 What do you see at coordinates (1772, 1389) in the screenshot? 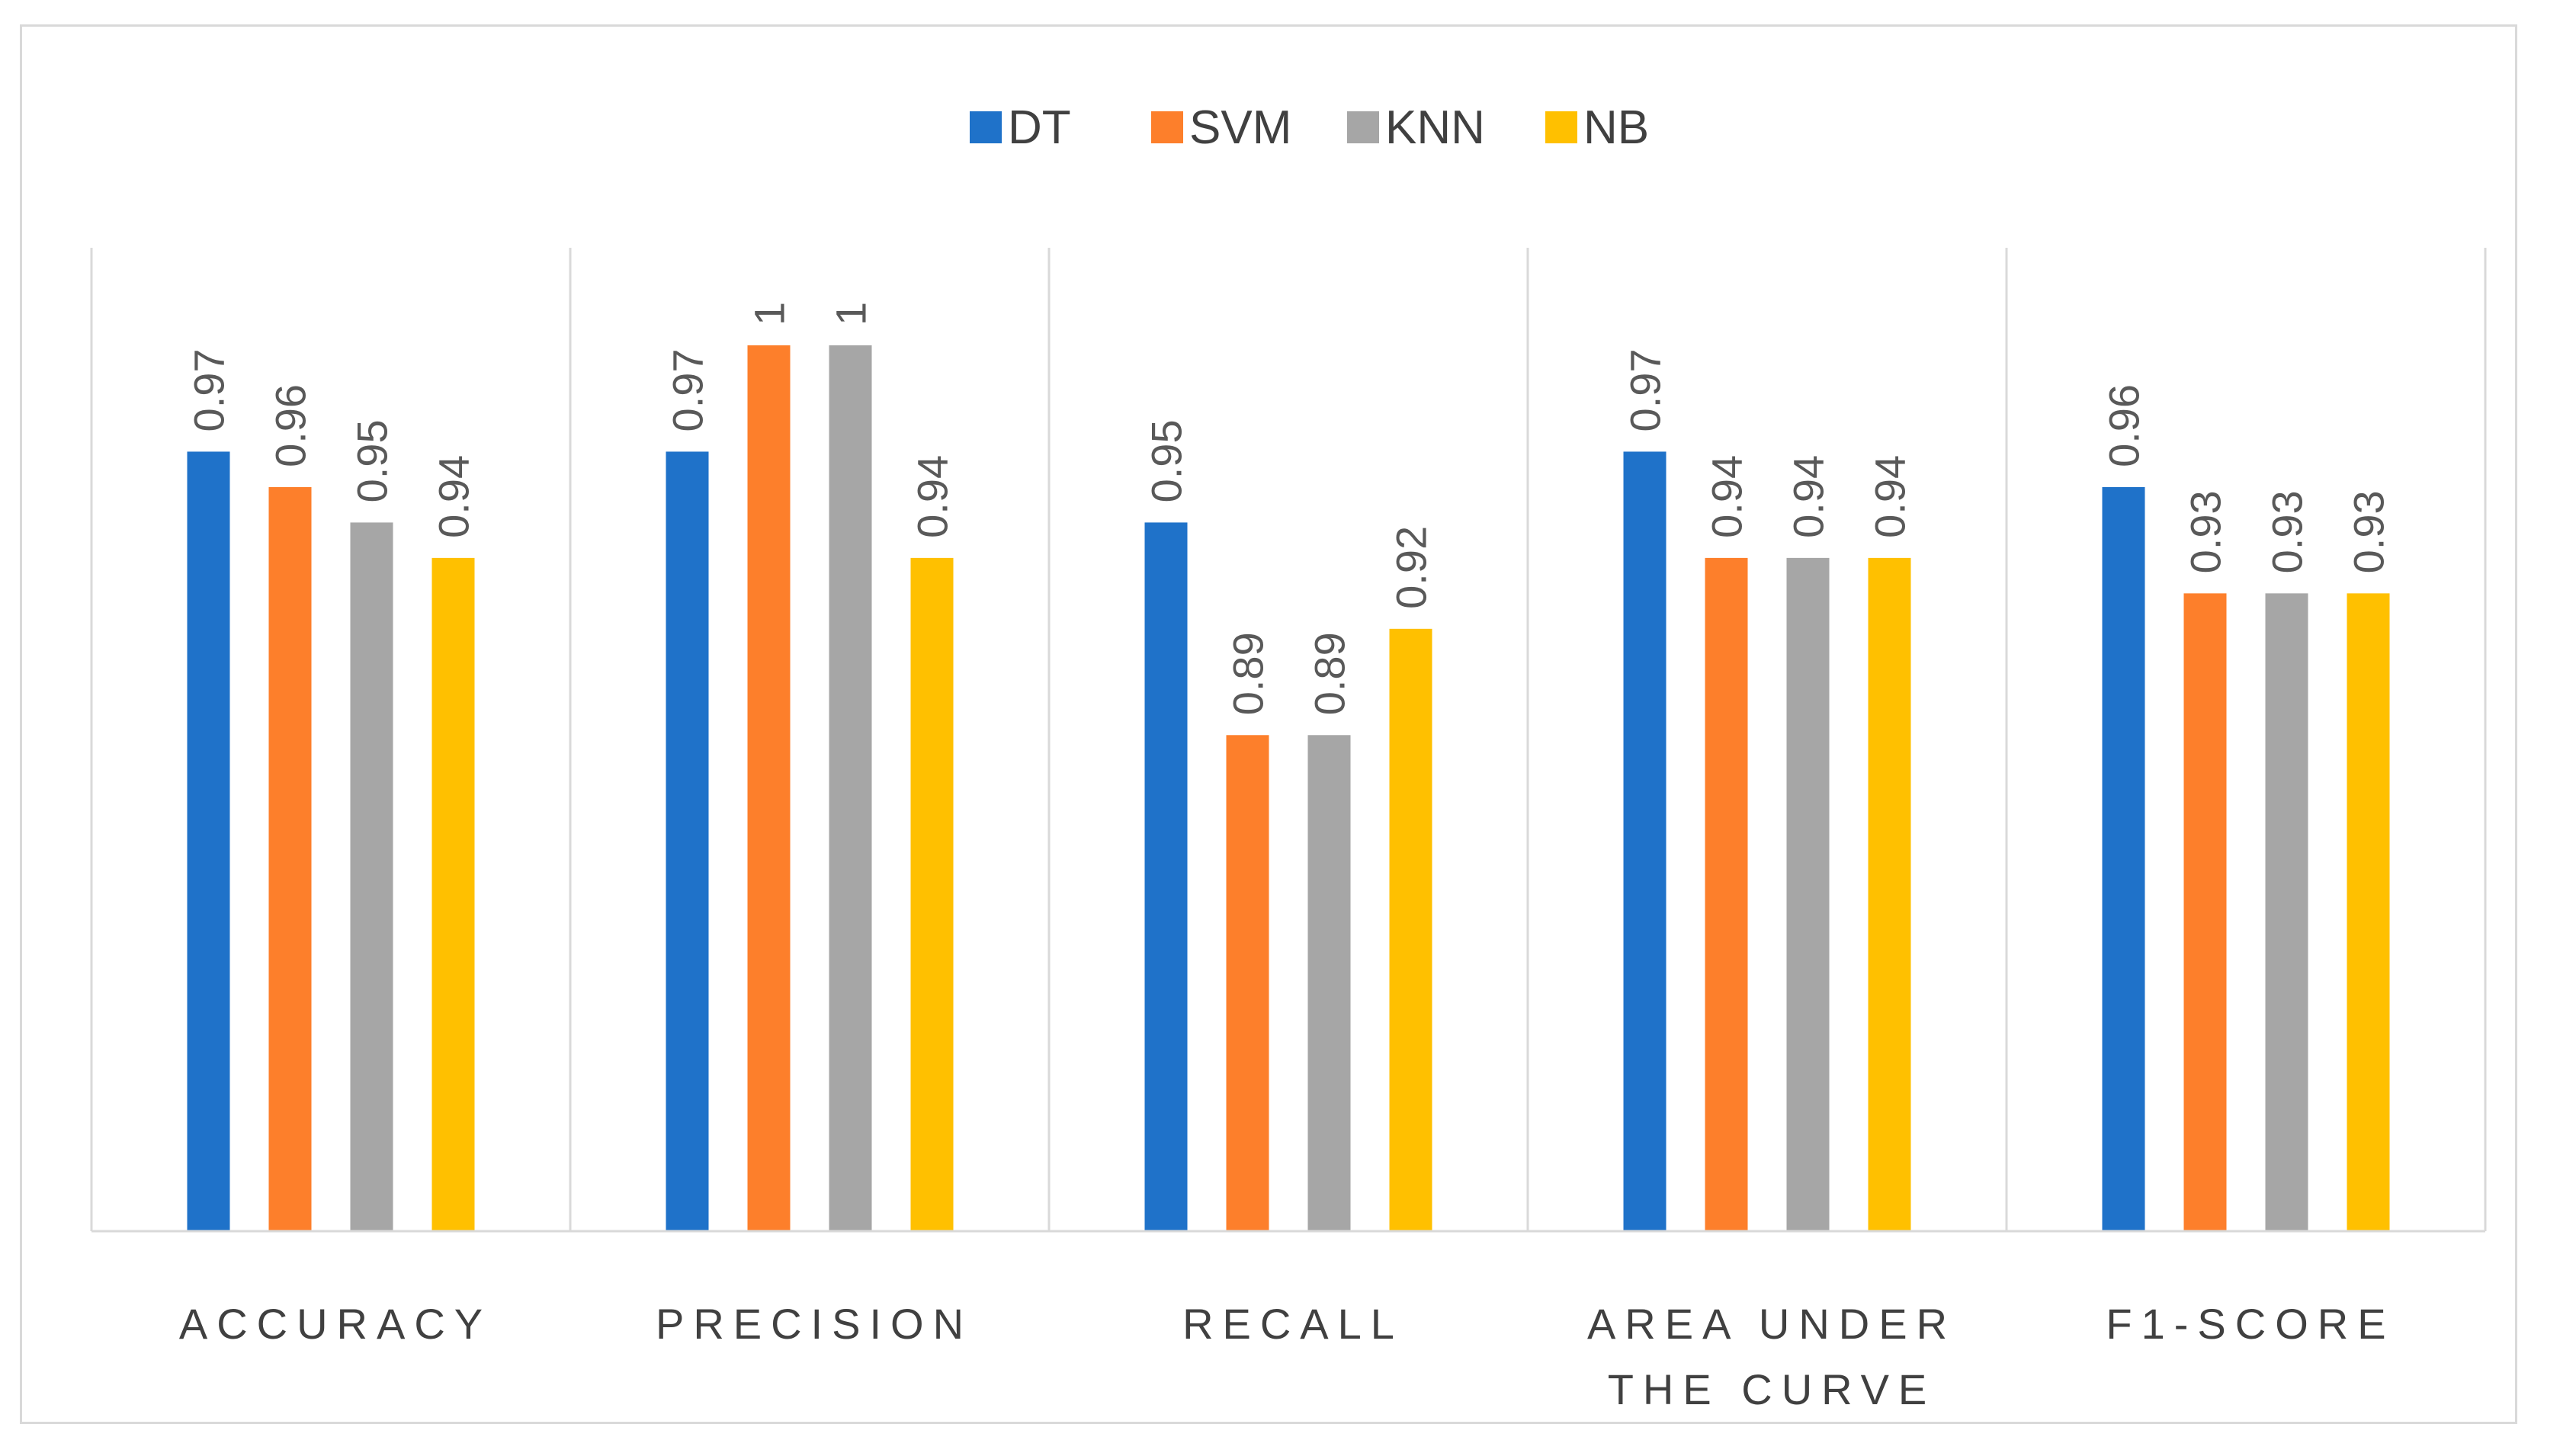
I see `category-label: THE CURVE` at bounding box center [1772, 1389].